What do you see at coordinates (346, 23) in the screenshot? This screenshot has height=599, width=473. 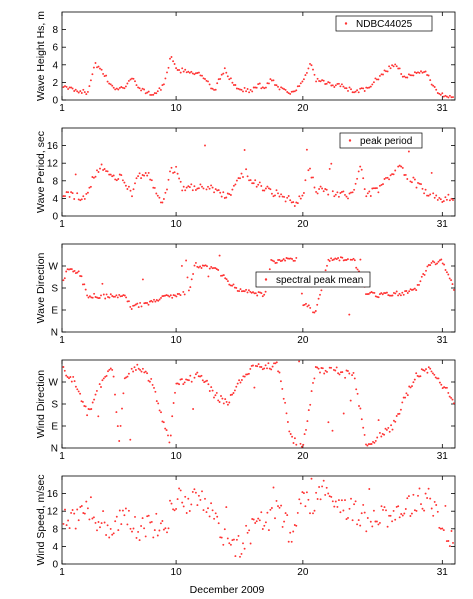 I see `legend-marker` at bounding box center [346, 23].